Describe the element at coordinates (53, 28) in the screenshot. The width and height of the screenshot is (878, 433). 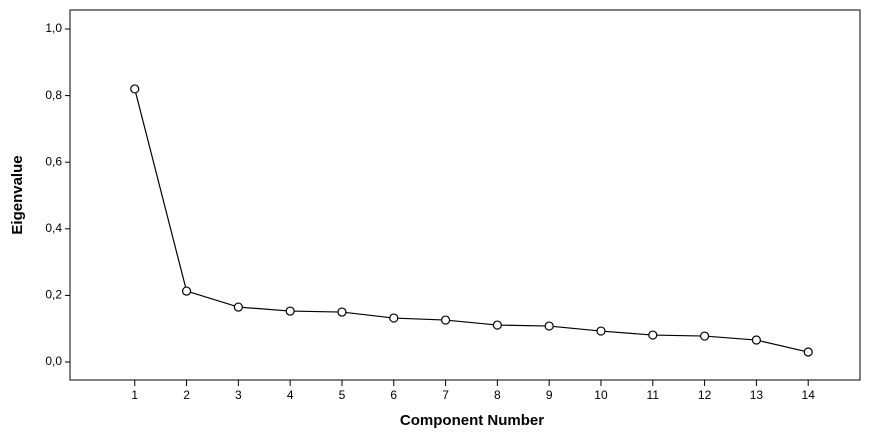
I see `y-tick-label: 1,0` at that location.